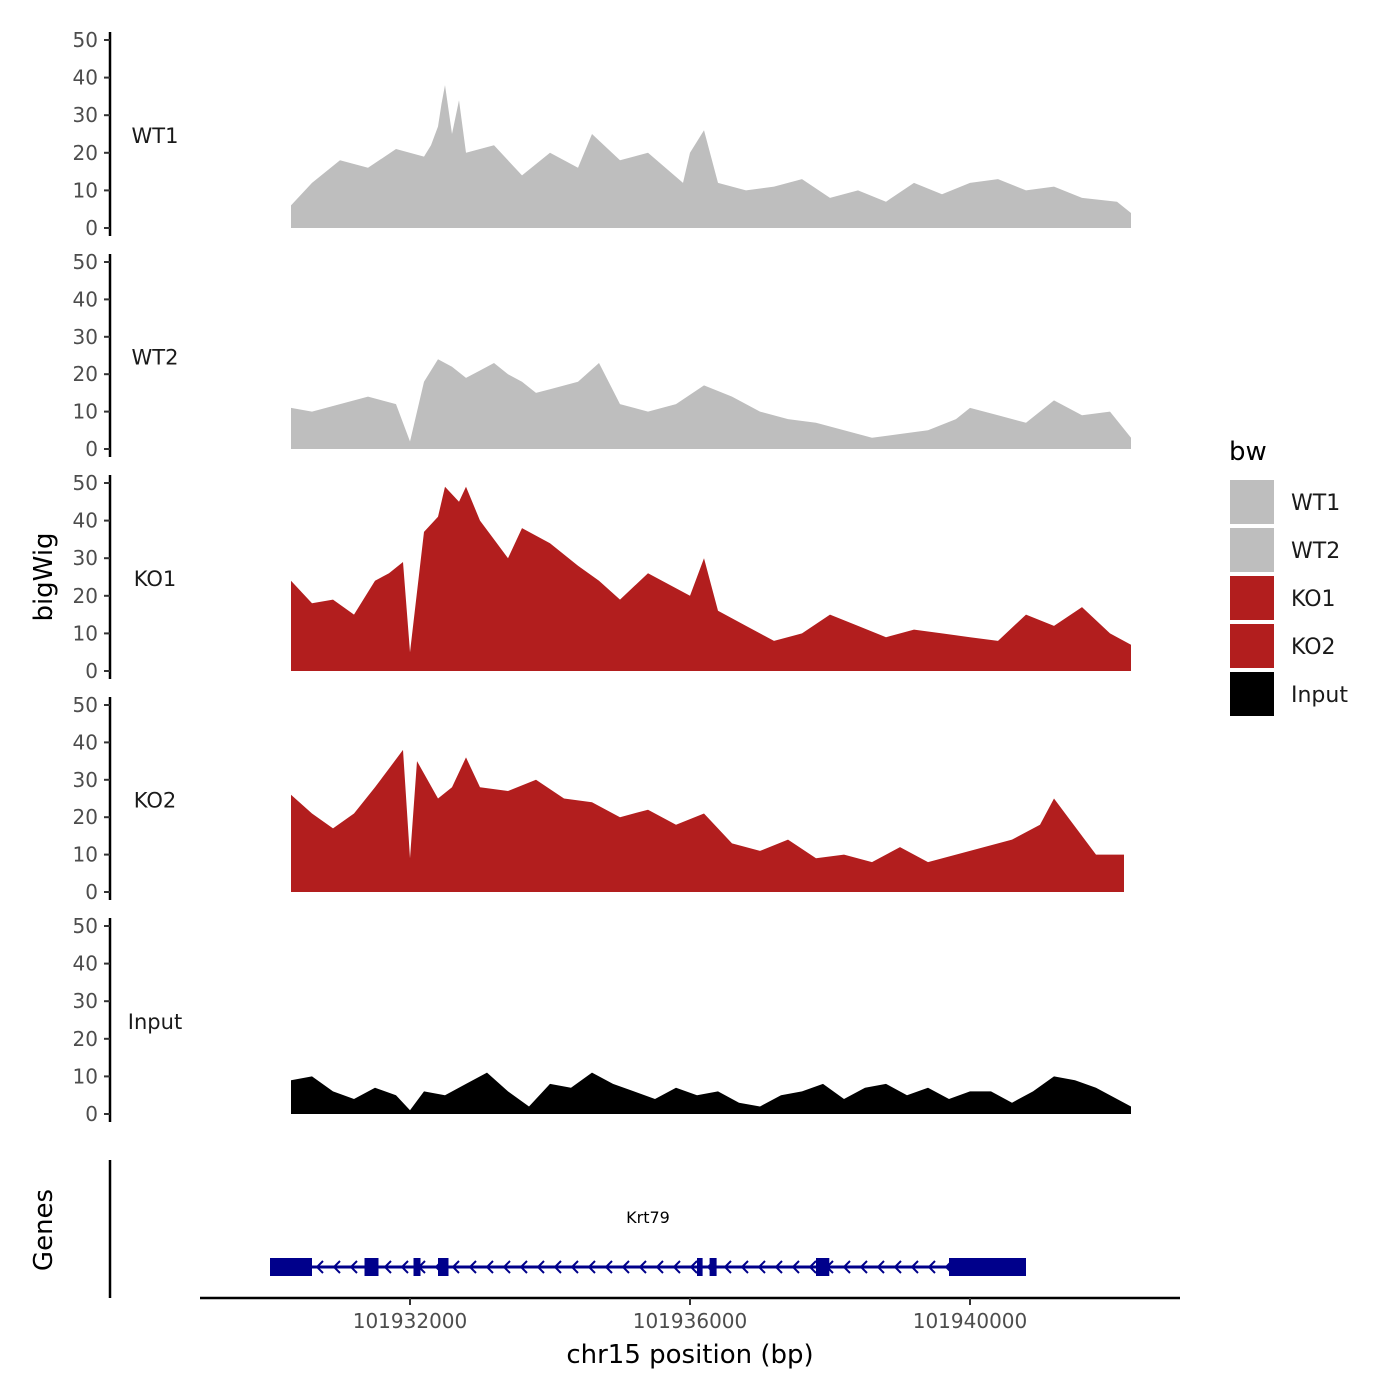 This screenshot has height=1400, width=1400. I want to click on legend: bw WT1 WT2 KO1 KO2 Input, so click(1288, 576).